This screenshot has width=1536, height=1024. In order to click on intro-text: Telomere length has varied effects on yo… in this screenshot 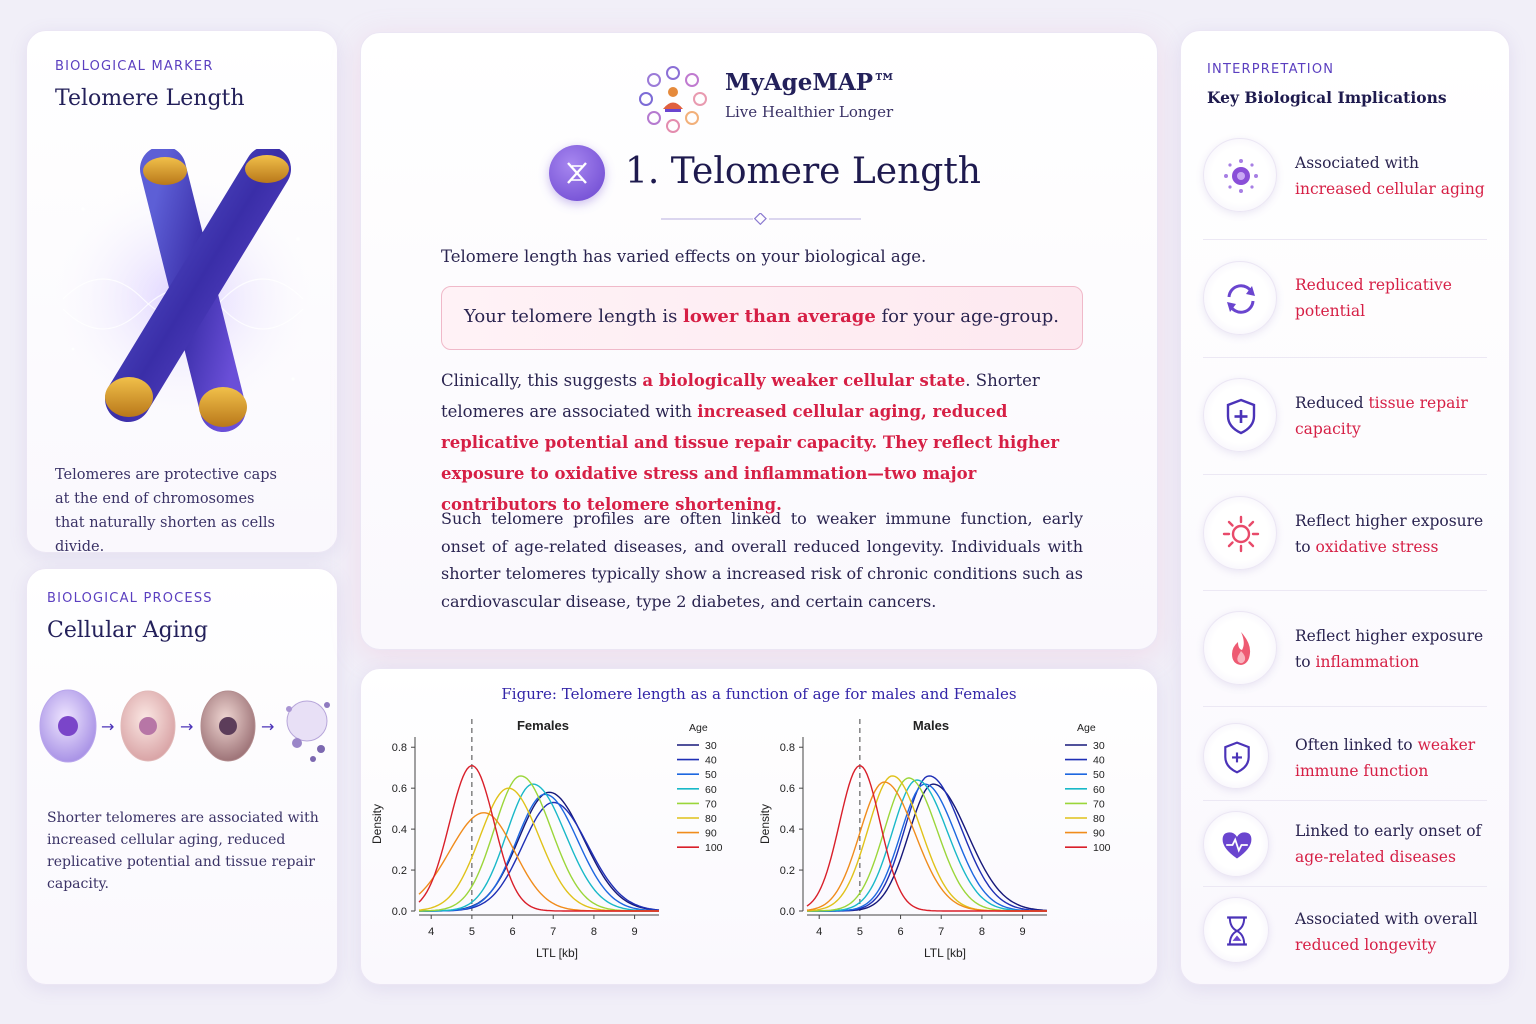, I will do `click(684, 256)`.